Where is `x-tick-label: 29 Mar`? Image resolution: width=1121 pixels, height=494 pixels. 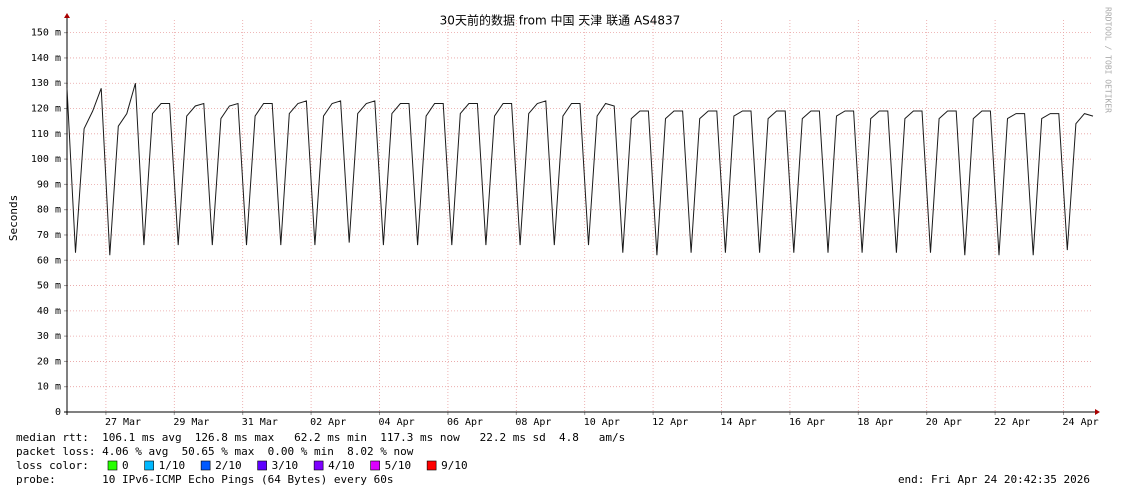 x-tick-label: 29 Mar is located at coordinates (191, 422).